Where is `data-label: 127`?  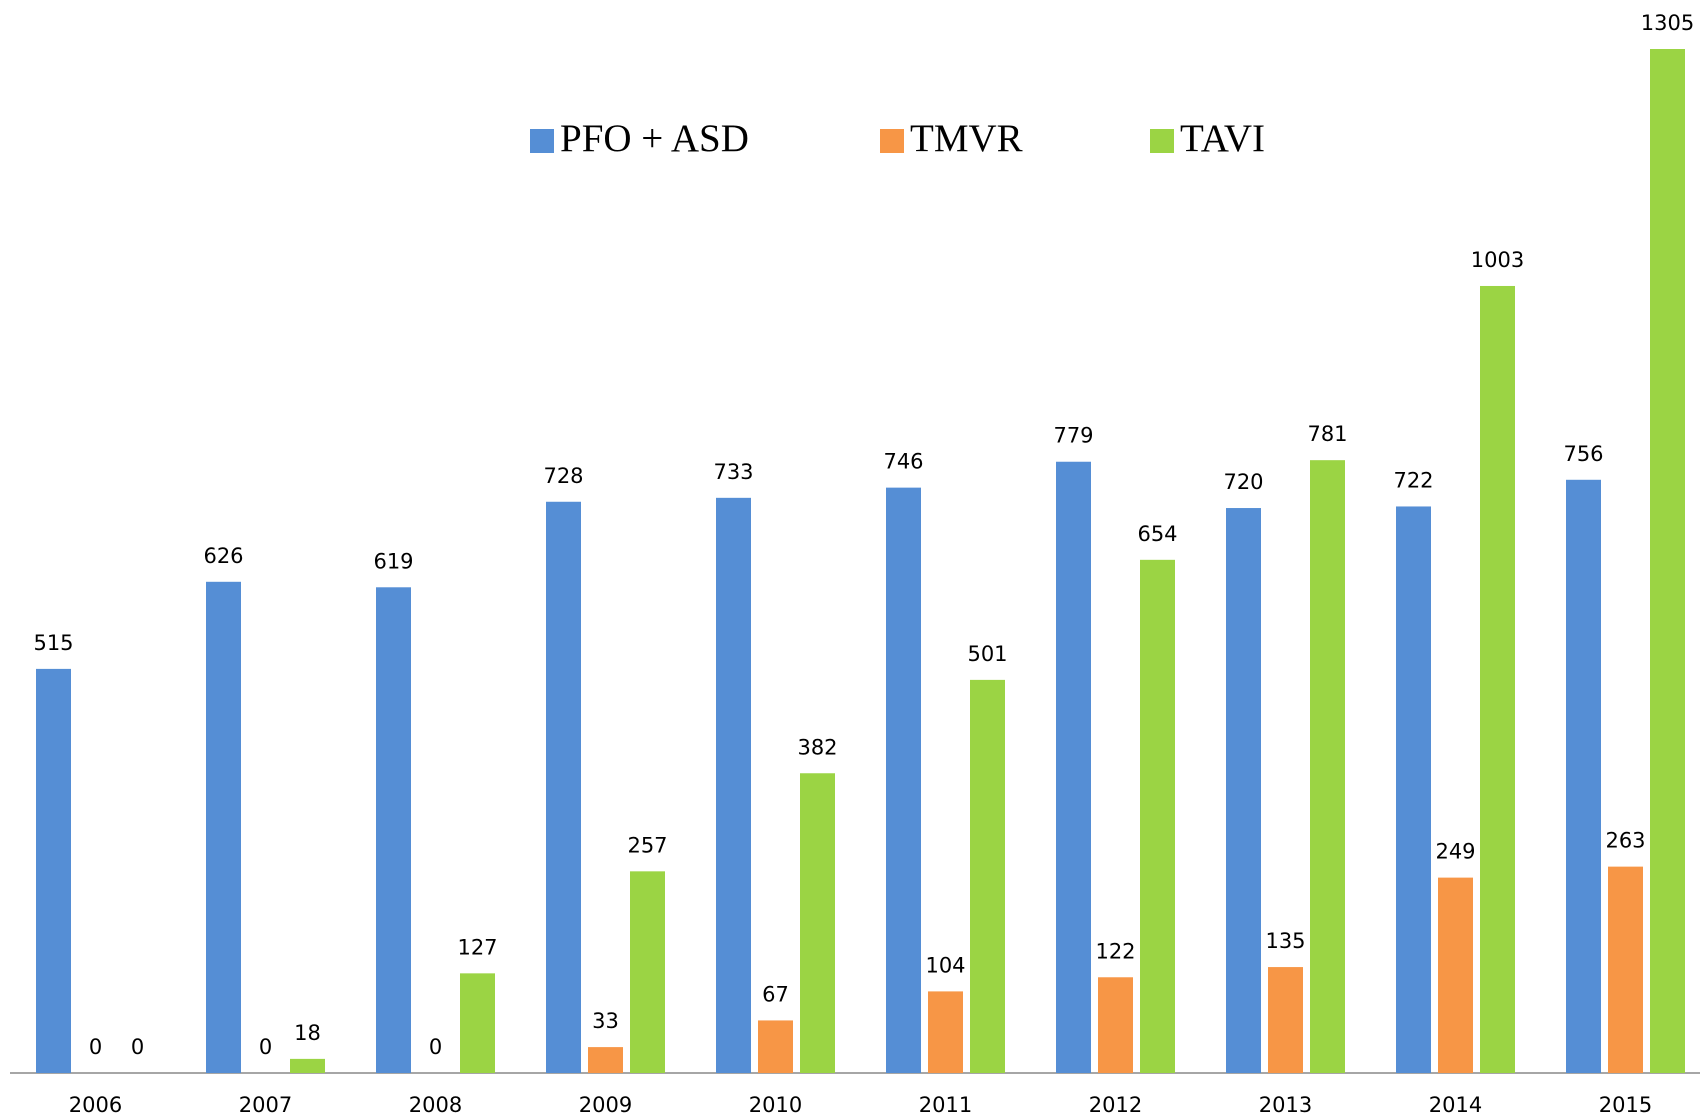
data-label: 127 is located at coordinates (477, 947).